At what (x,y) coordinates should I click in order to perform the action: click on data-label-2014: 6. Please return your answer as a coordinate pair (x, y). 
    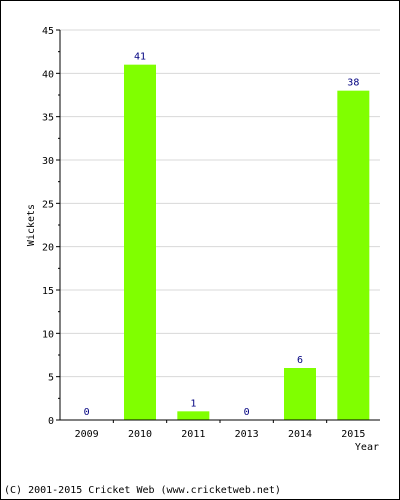
    Looking at the image, I should click on (300, 360).